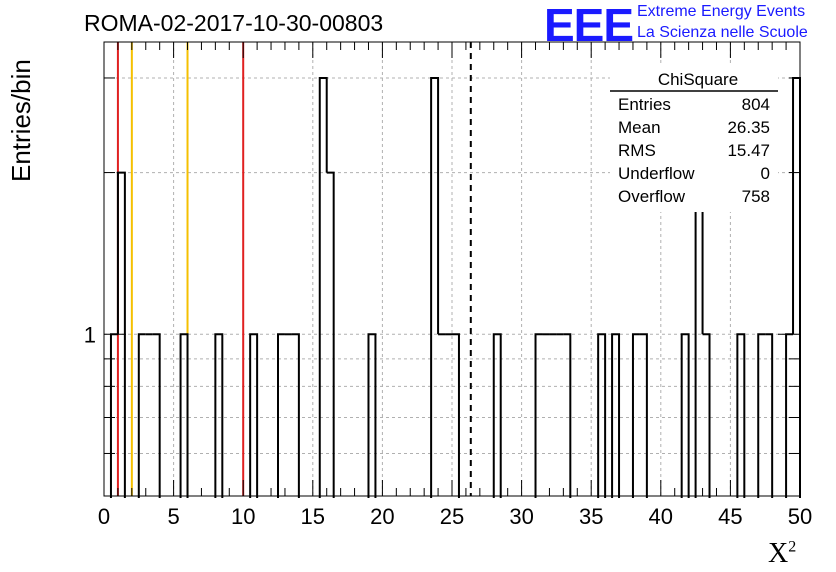 This screenshot has height=572, width=836. Describe the element at coordinates (591, 516) in the screenshot. I see `x-tick-label: 35` at that location.